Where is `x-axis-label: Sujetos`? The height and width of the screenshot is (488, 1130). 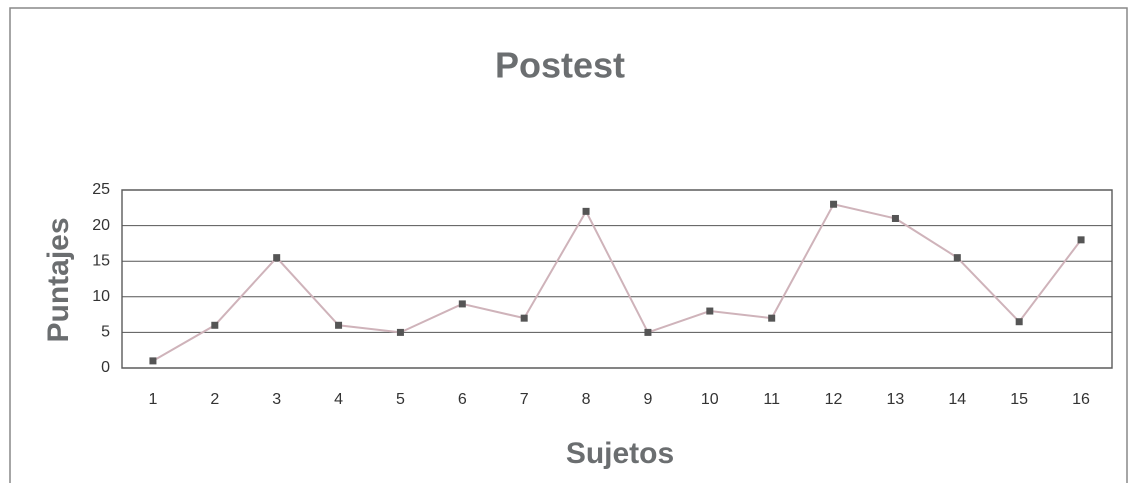 x-axis-label: Sujetos is located at coordinates (620, 453).